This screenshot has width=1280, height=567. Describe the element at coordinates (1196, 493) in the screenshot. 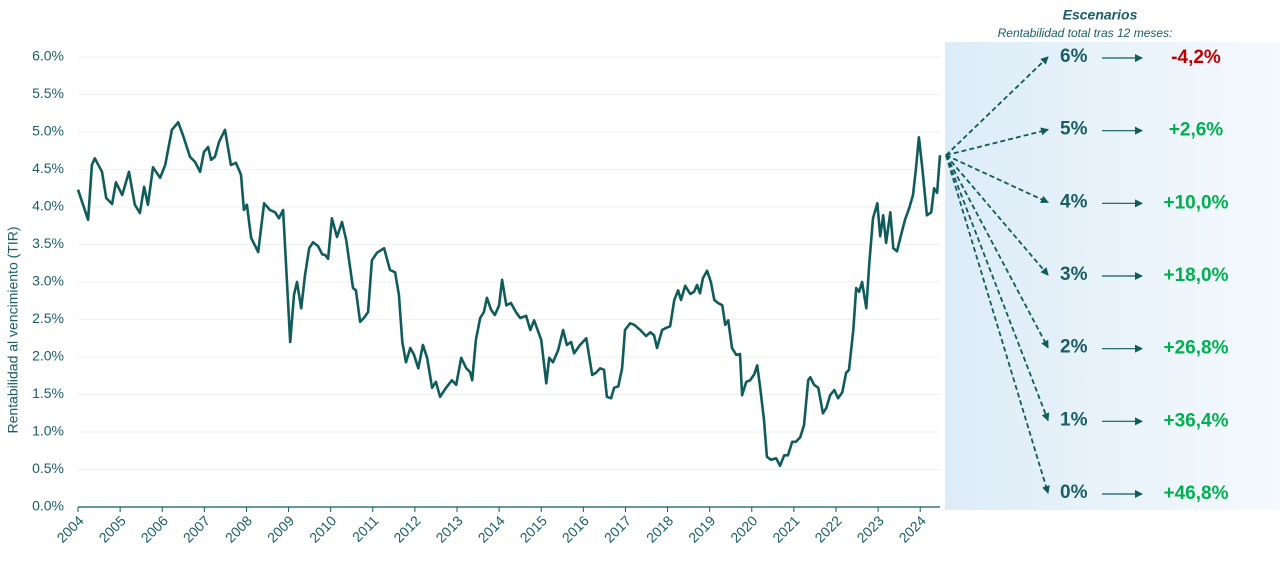

I see `scenario-return: +46,8%` at that location.